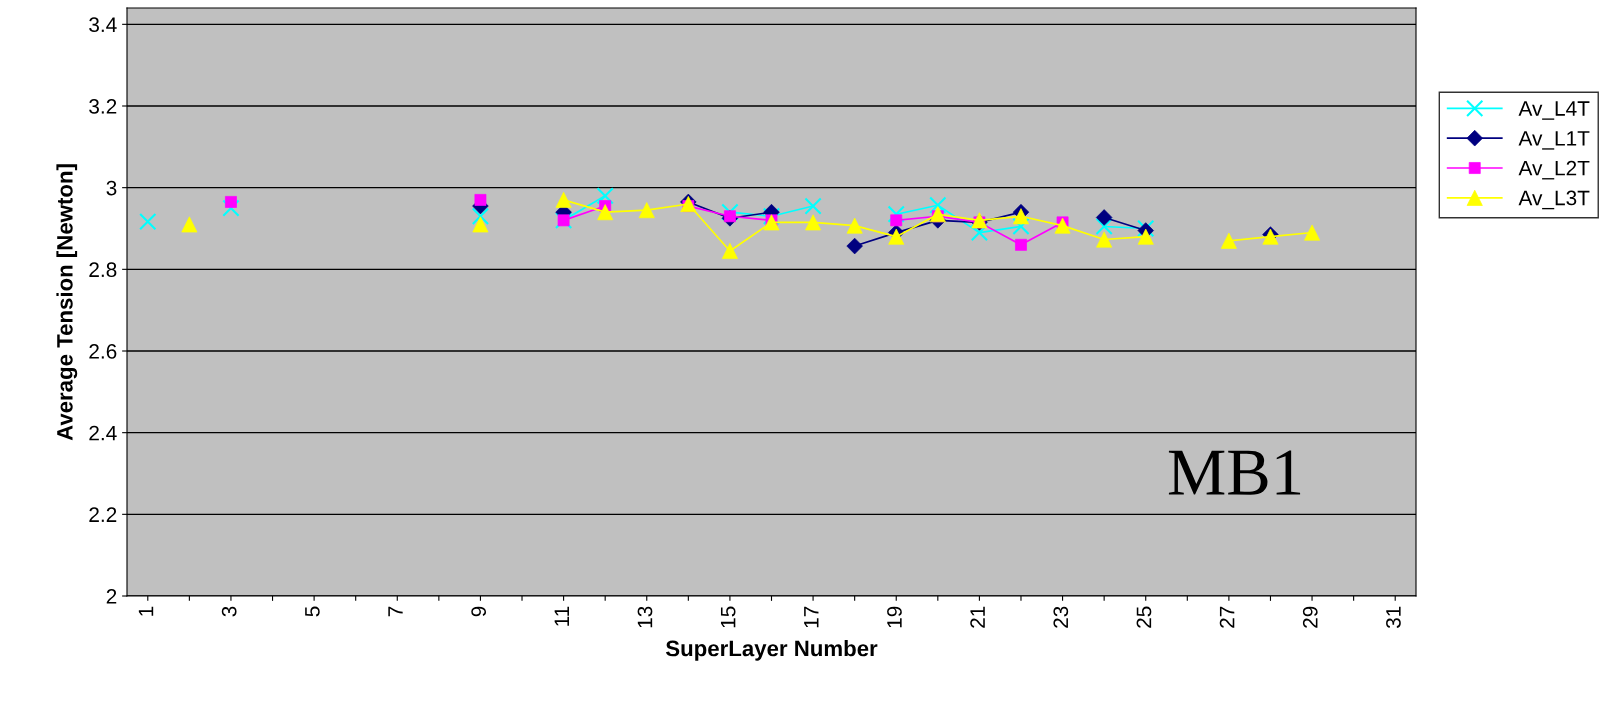 The height and width of the screenshot is (701, 1600). I want to click on x-tick-label: 25, so click(1144, 617).